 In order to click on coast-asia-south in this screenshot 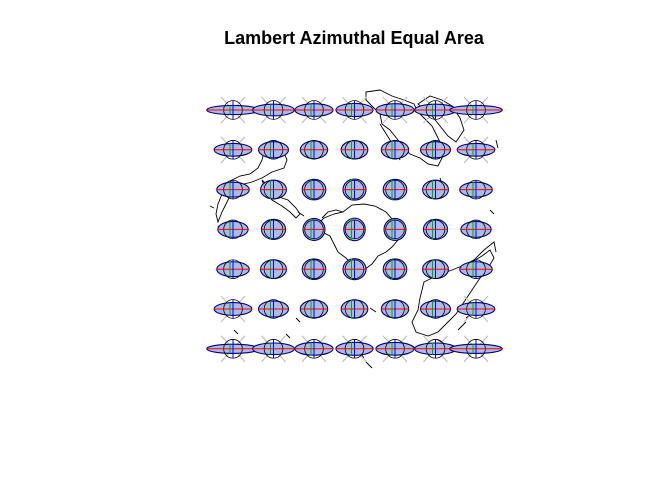, I will do `click(484, 252)`.